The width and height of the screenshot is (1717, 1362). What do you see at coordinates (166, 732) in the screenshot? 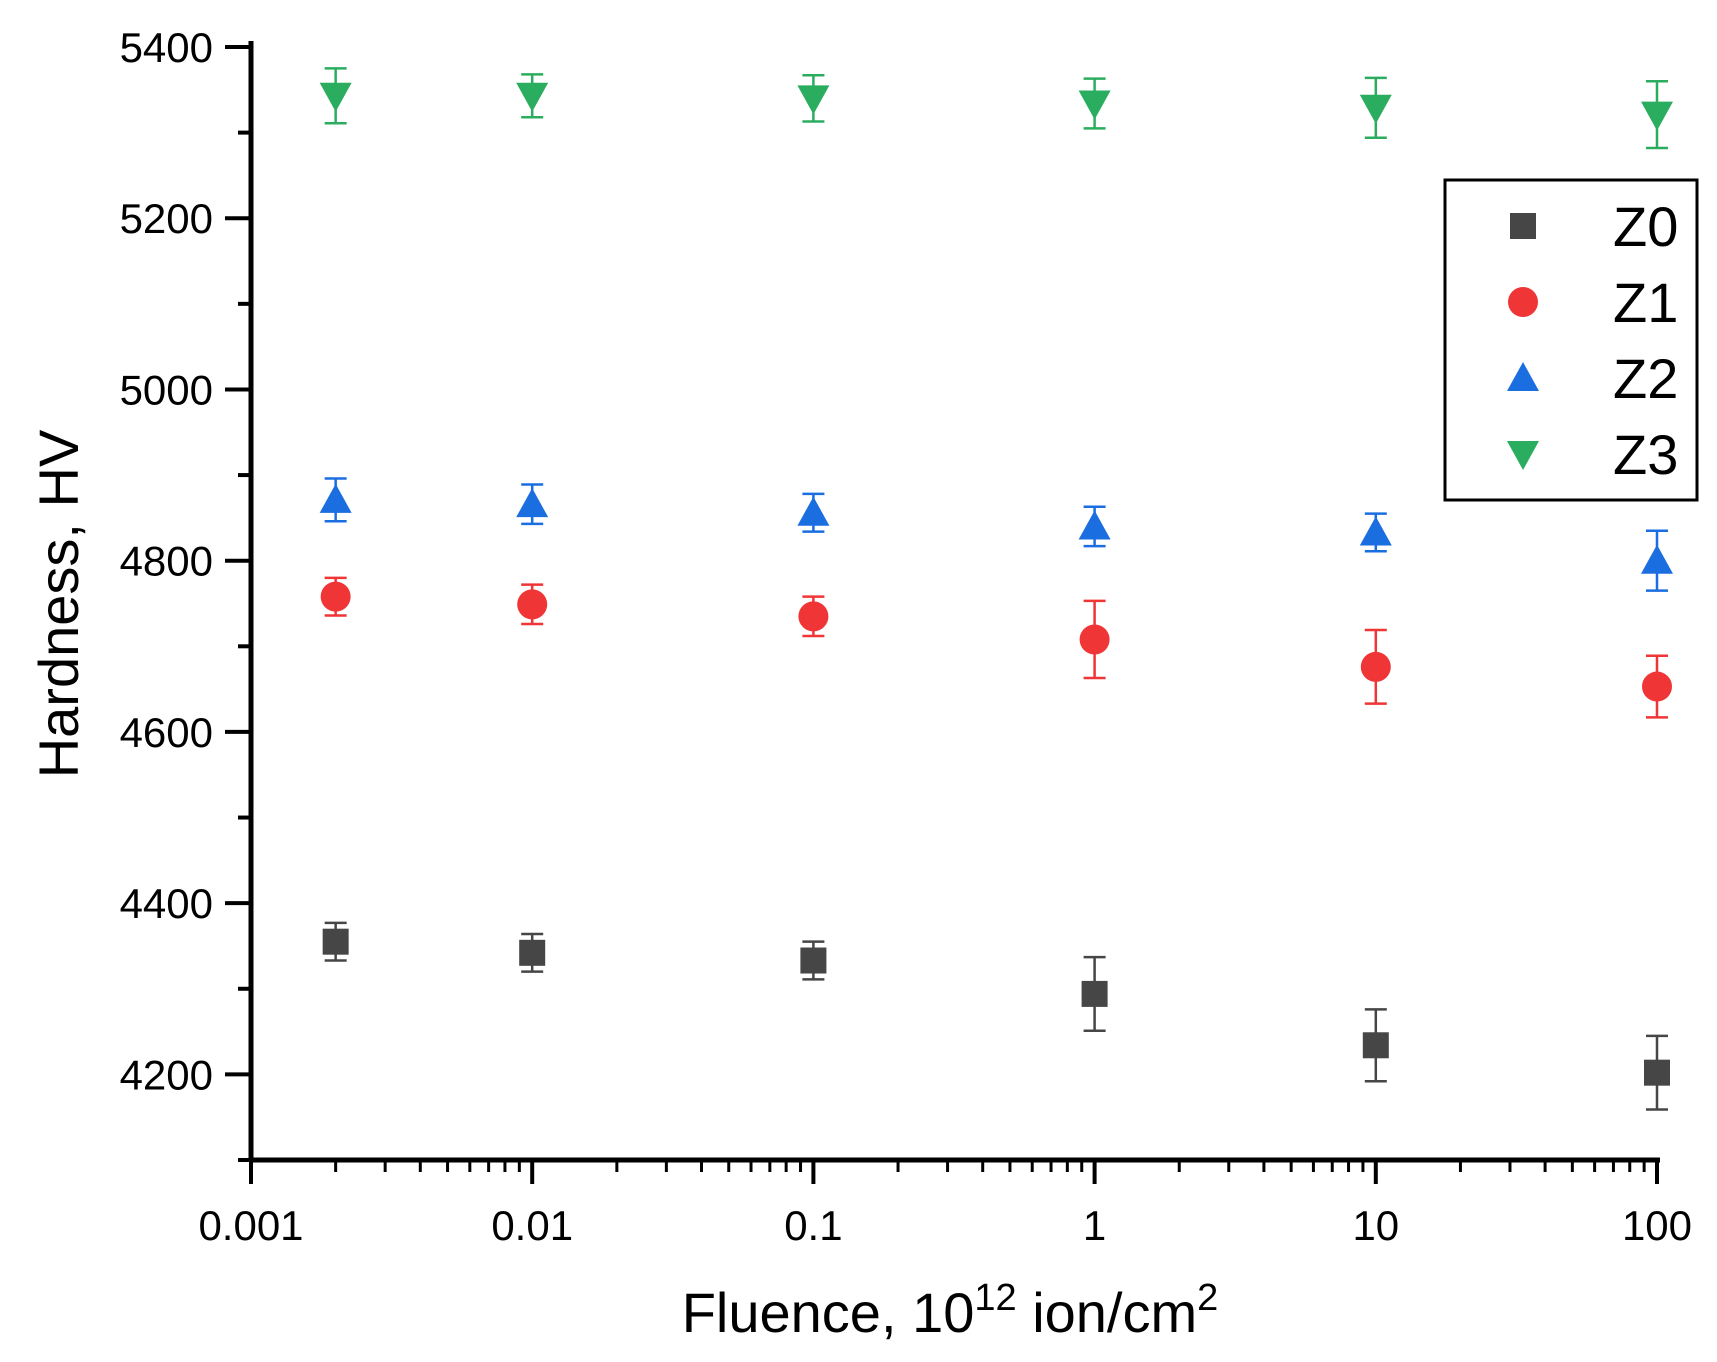
I see `y-tick-label: 4600` at bounding box center [166, 732].